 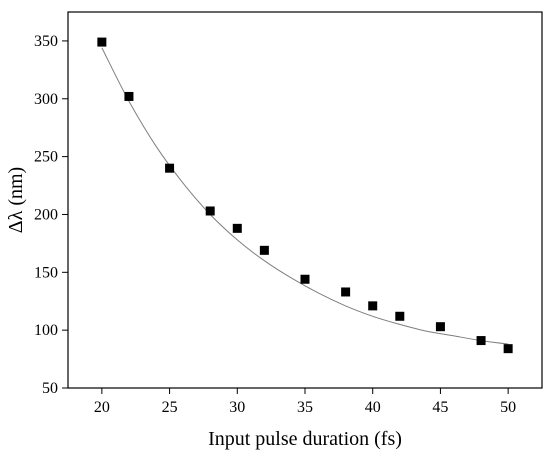 I want to click on y-axis-ticks: 50 100 150 200 250 300 350, so click(x=51, y=215).